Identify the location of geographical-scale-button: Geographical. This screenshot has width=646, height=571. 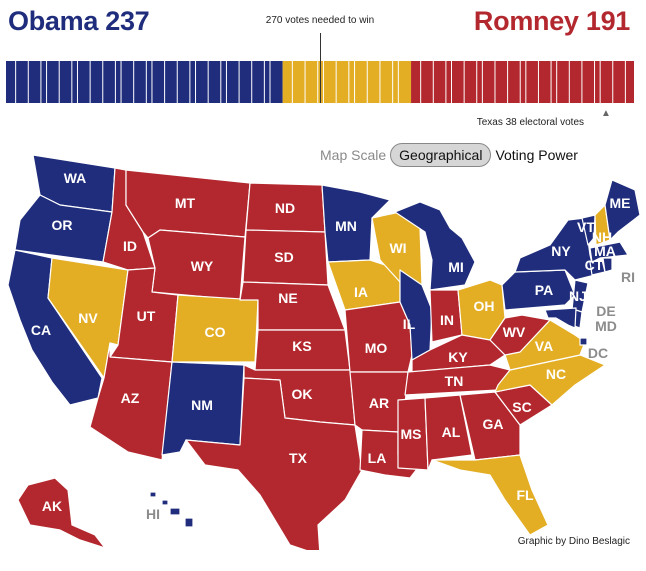
(441, 155).